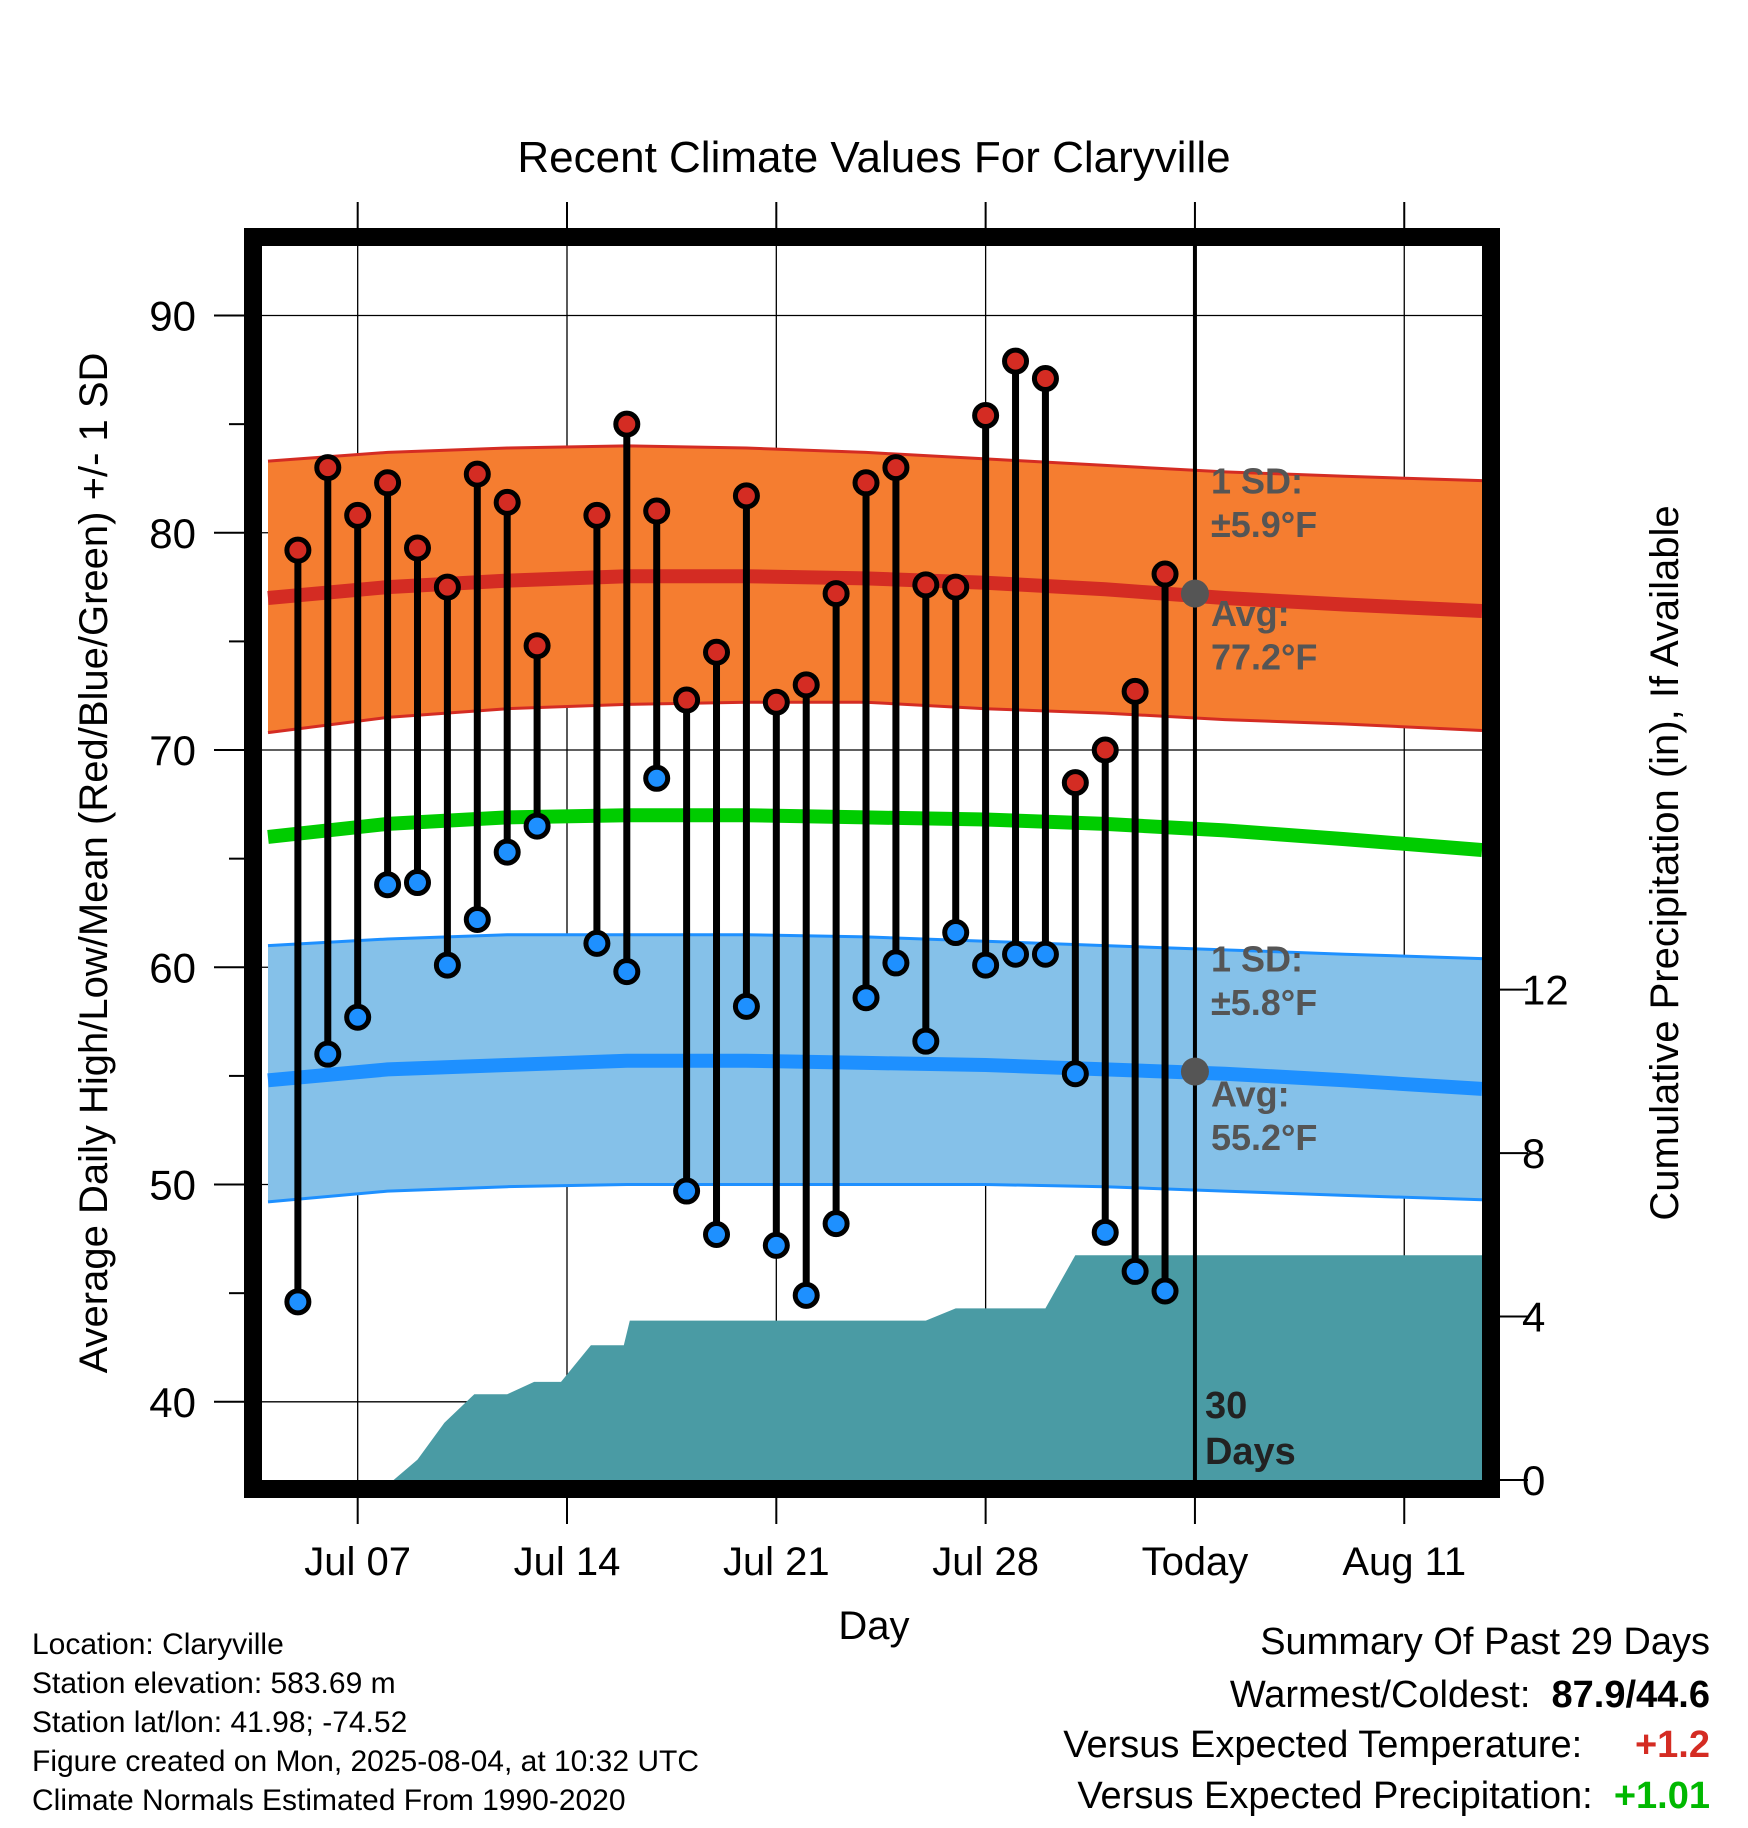  I want to click on x-tick-label-3: Jul 28, so click(985, 1562).